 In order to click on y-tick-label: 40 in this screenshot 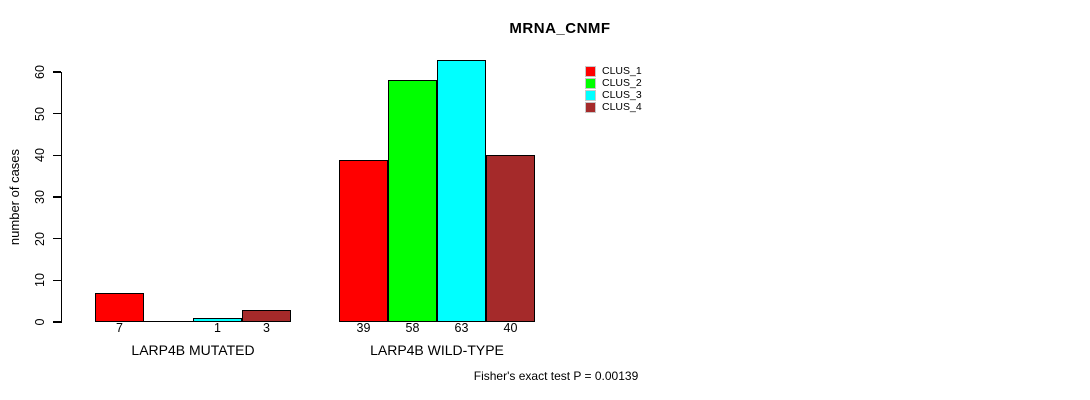, I will do `click(40, 155)`.